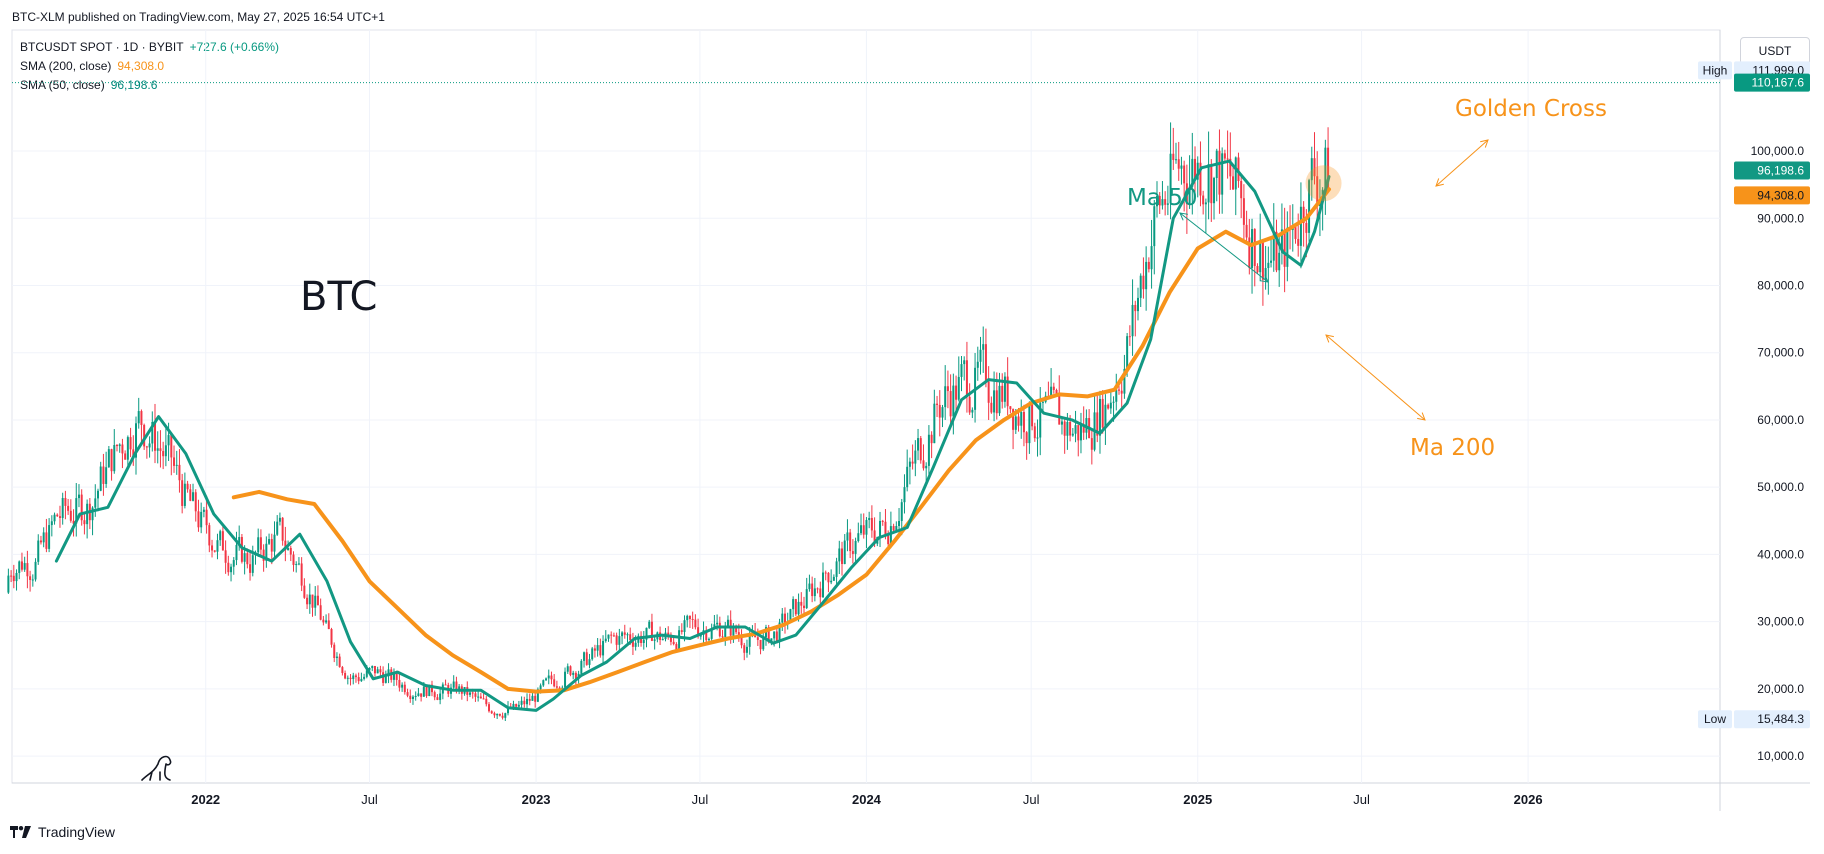 This screenshot has height=854, width=1824. Describe the element at coordinates (1531, 109) in the screenshot. I see `golden-cross-label: Golden Cross` at that location.